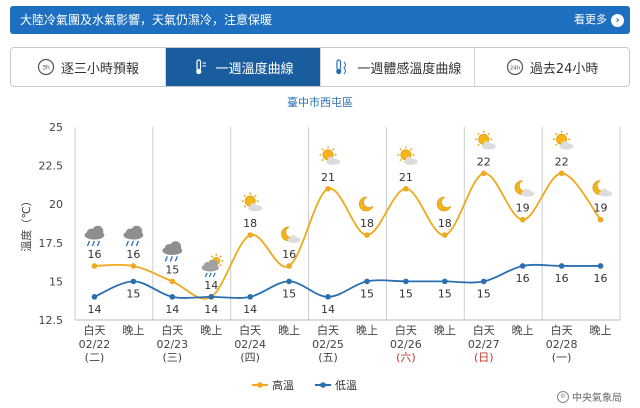 The image size is (640, 408). I want to click on svg-text: 24h, so click(515, 68).